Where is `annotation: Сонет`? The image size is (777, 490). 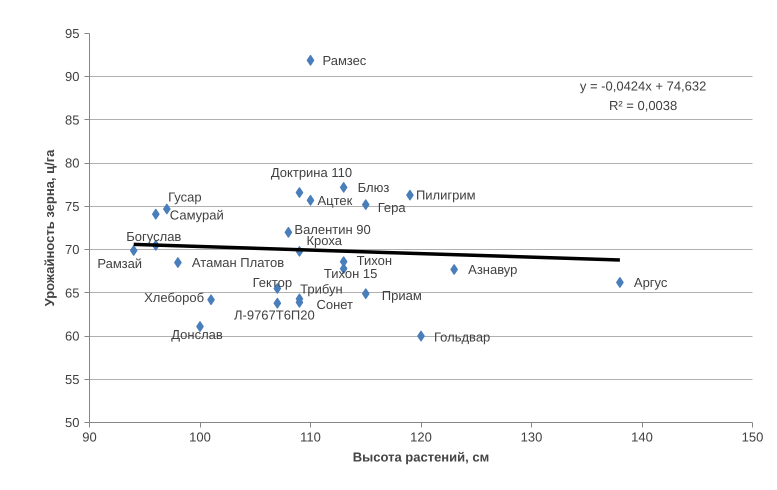
annotation: Сонет is located at coordinates (335, 304).